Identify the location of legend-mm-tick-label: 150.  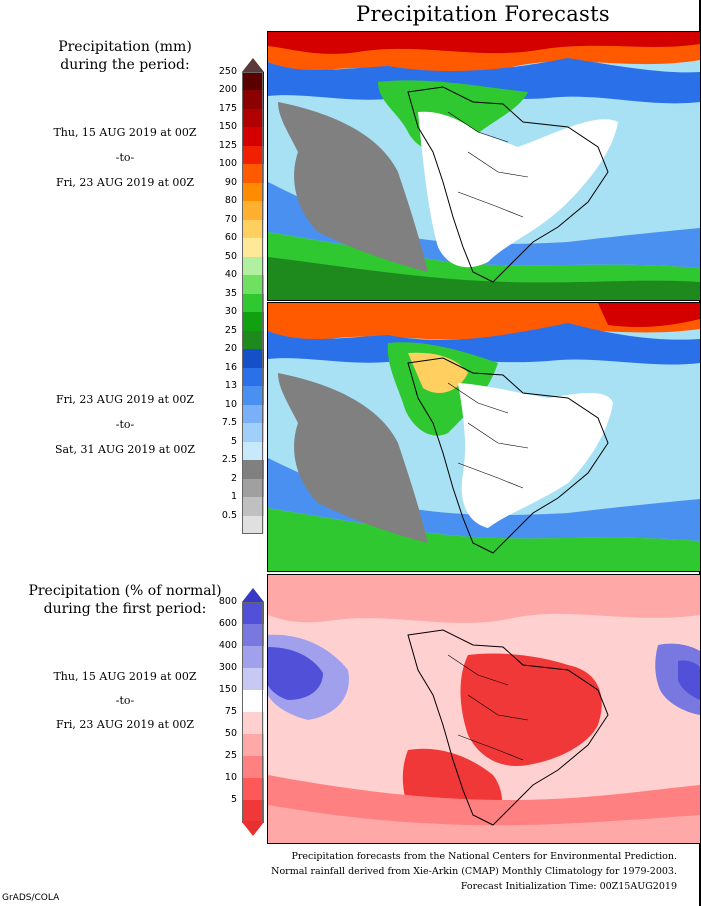
(227, 127).